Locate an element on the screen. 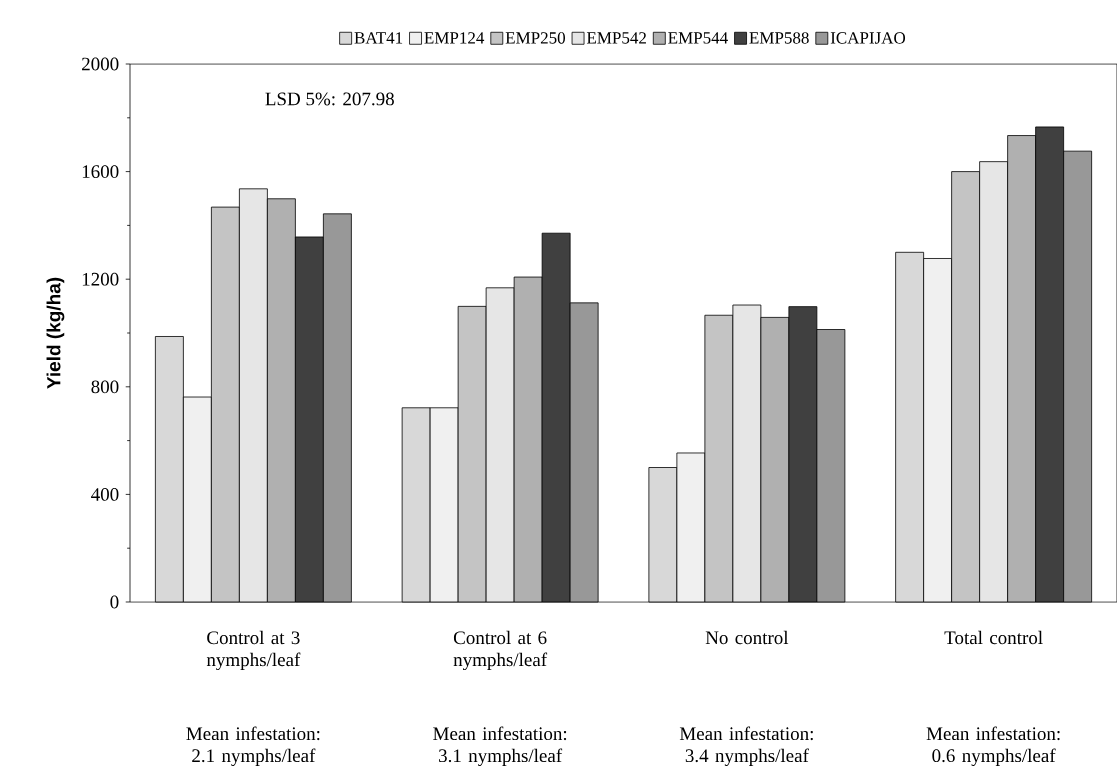 The width and height of the screenshot is (1117, 780). legend-label: EMP588 is located at coordinates (779, 38).